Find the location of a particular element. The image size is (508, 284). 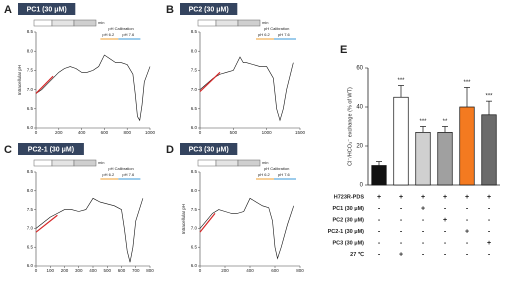

panel-label: E is located at coordinates (343, 50).